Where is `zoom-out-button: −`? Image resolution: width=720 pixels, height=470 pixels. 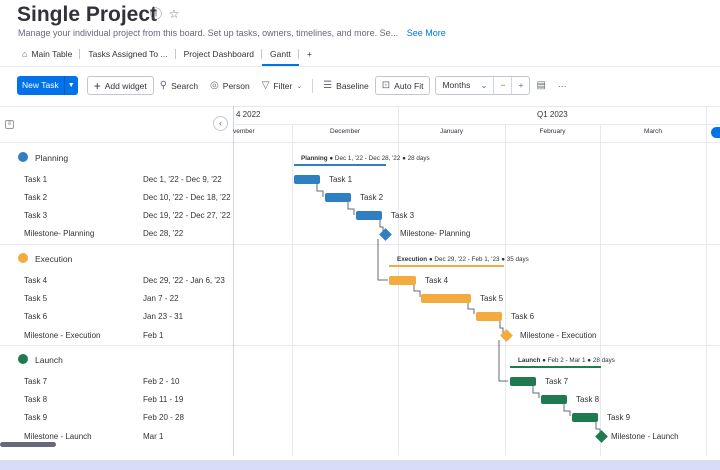 zoom-out-button: − is located at coordinates (502, 85).